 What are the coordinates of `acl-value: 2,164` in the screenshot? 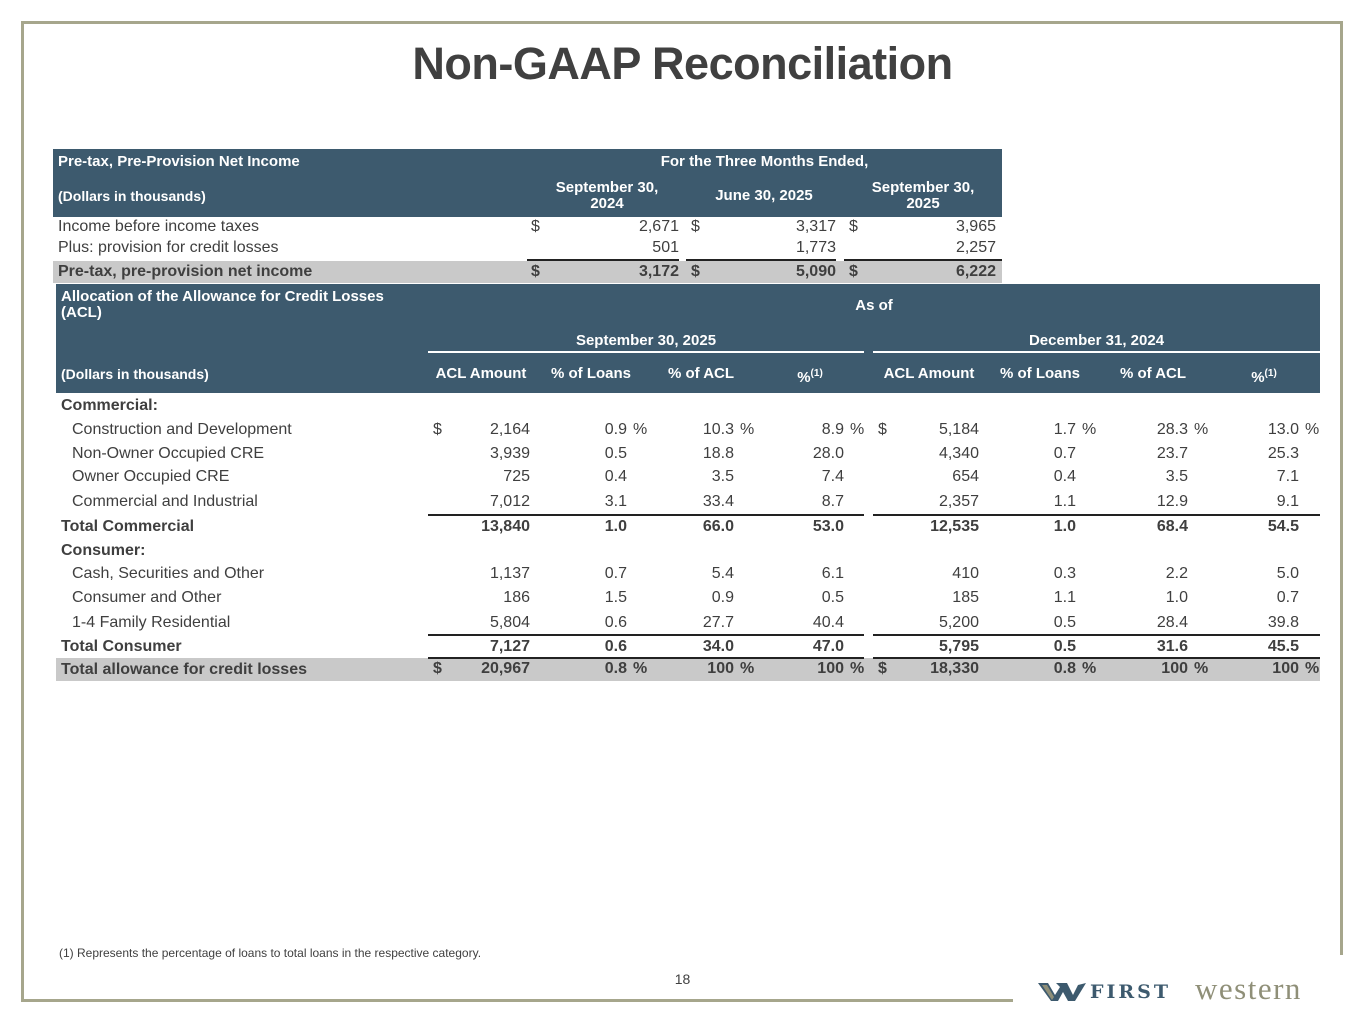 It's located at (509, 429).